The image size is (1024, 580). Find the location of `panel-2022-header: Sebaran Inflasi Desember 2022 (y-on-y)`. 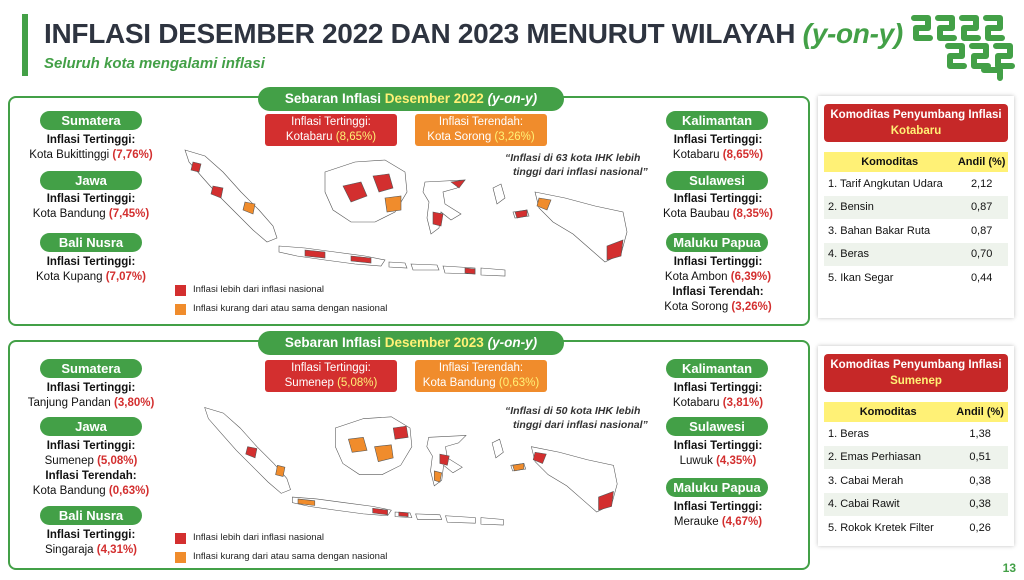

panel-2022-header: Sebaran Inflasi Desember 2022 (y-on-y) is located at coordinates (411, 99).